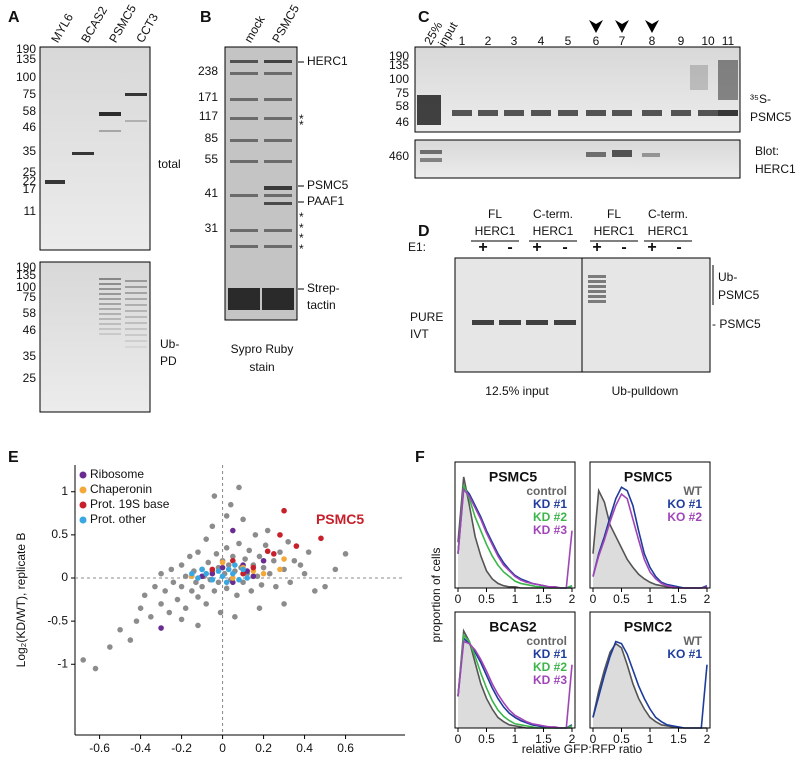  Describe the element at coordinates (301, 238) in the screenshot. I see `asterisk: *` at that location.